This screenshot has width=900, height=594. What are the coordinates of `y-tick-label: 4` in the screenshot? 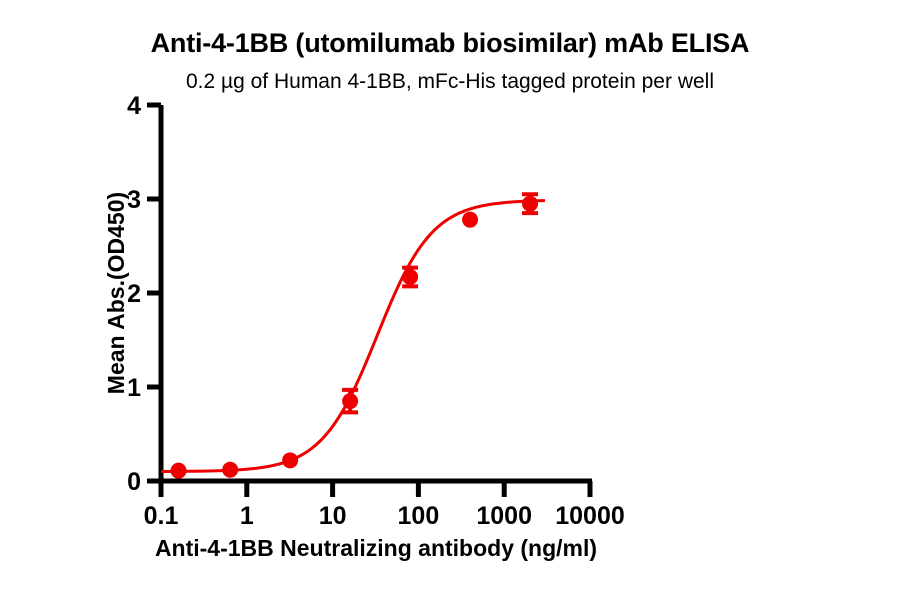 It's located at (134, 106).